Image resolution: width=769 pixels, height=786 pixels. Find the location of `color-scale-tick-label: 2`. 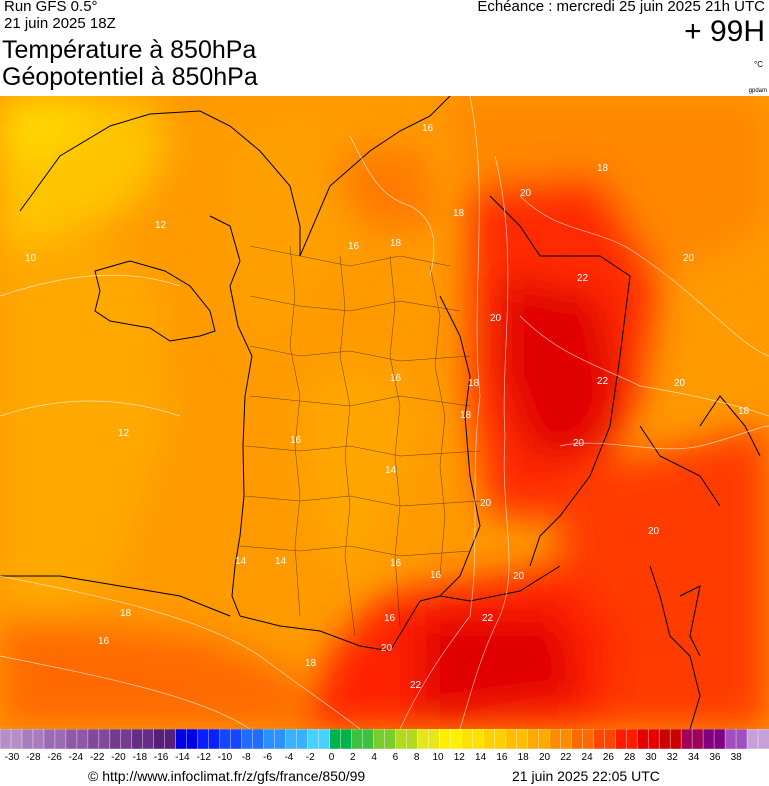

color-scale-tick-label: 2 is located at coordinates (353, 757).